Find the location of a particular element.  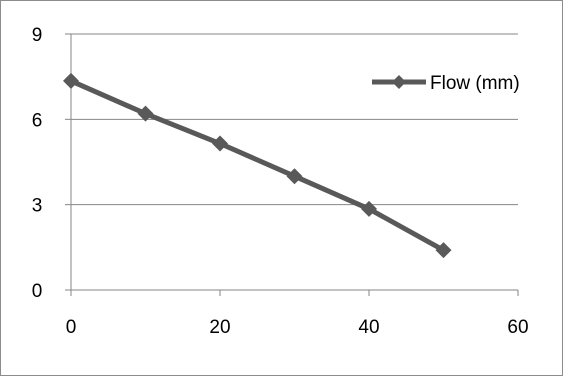

legend-label: Flow (mm) is located at coordinates (475, 83).